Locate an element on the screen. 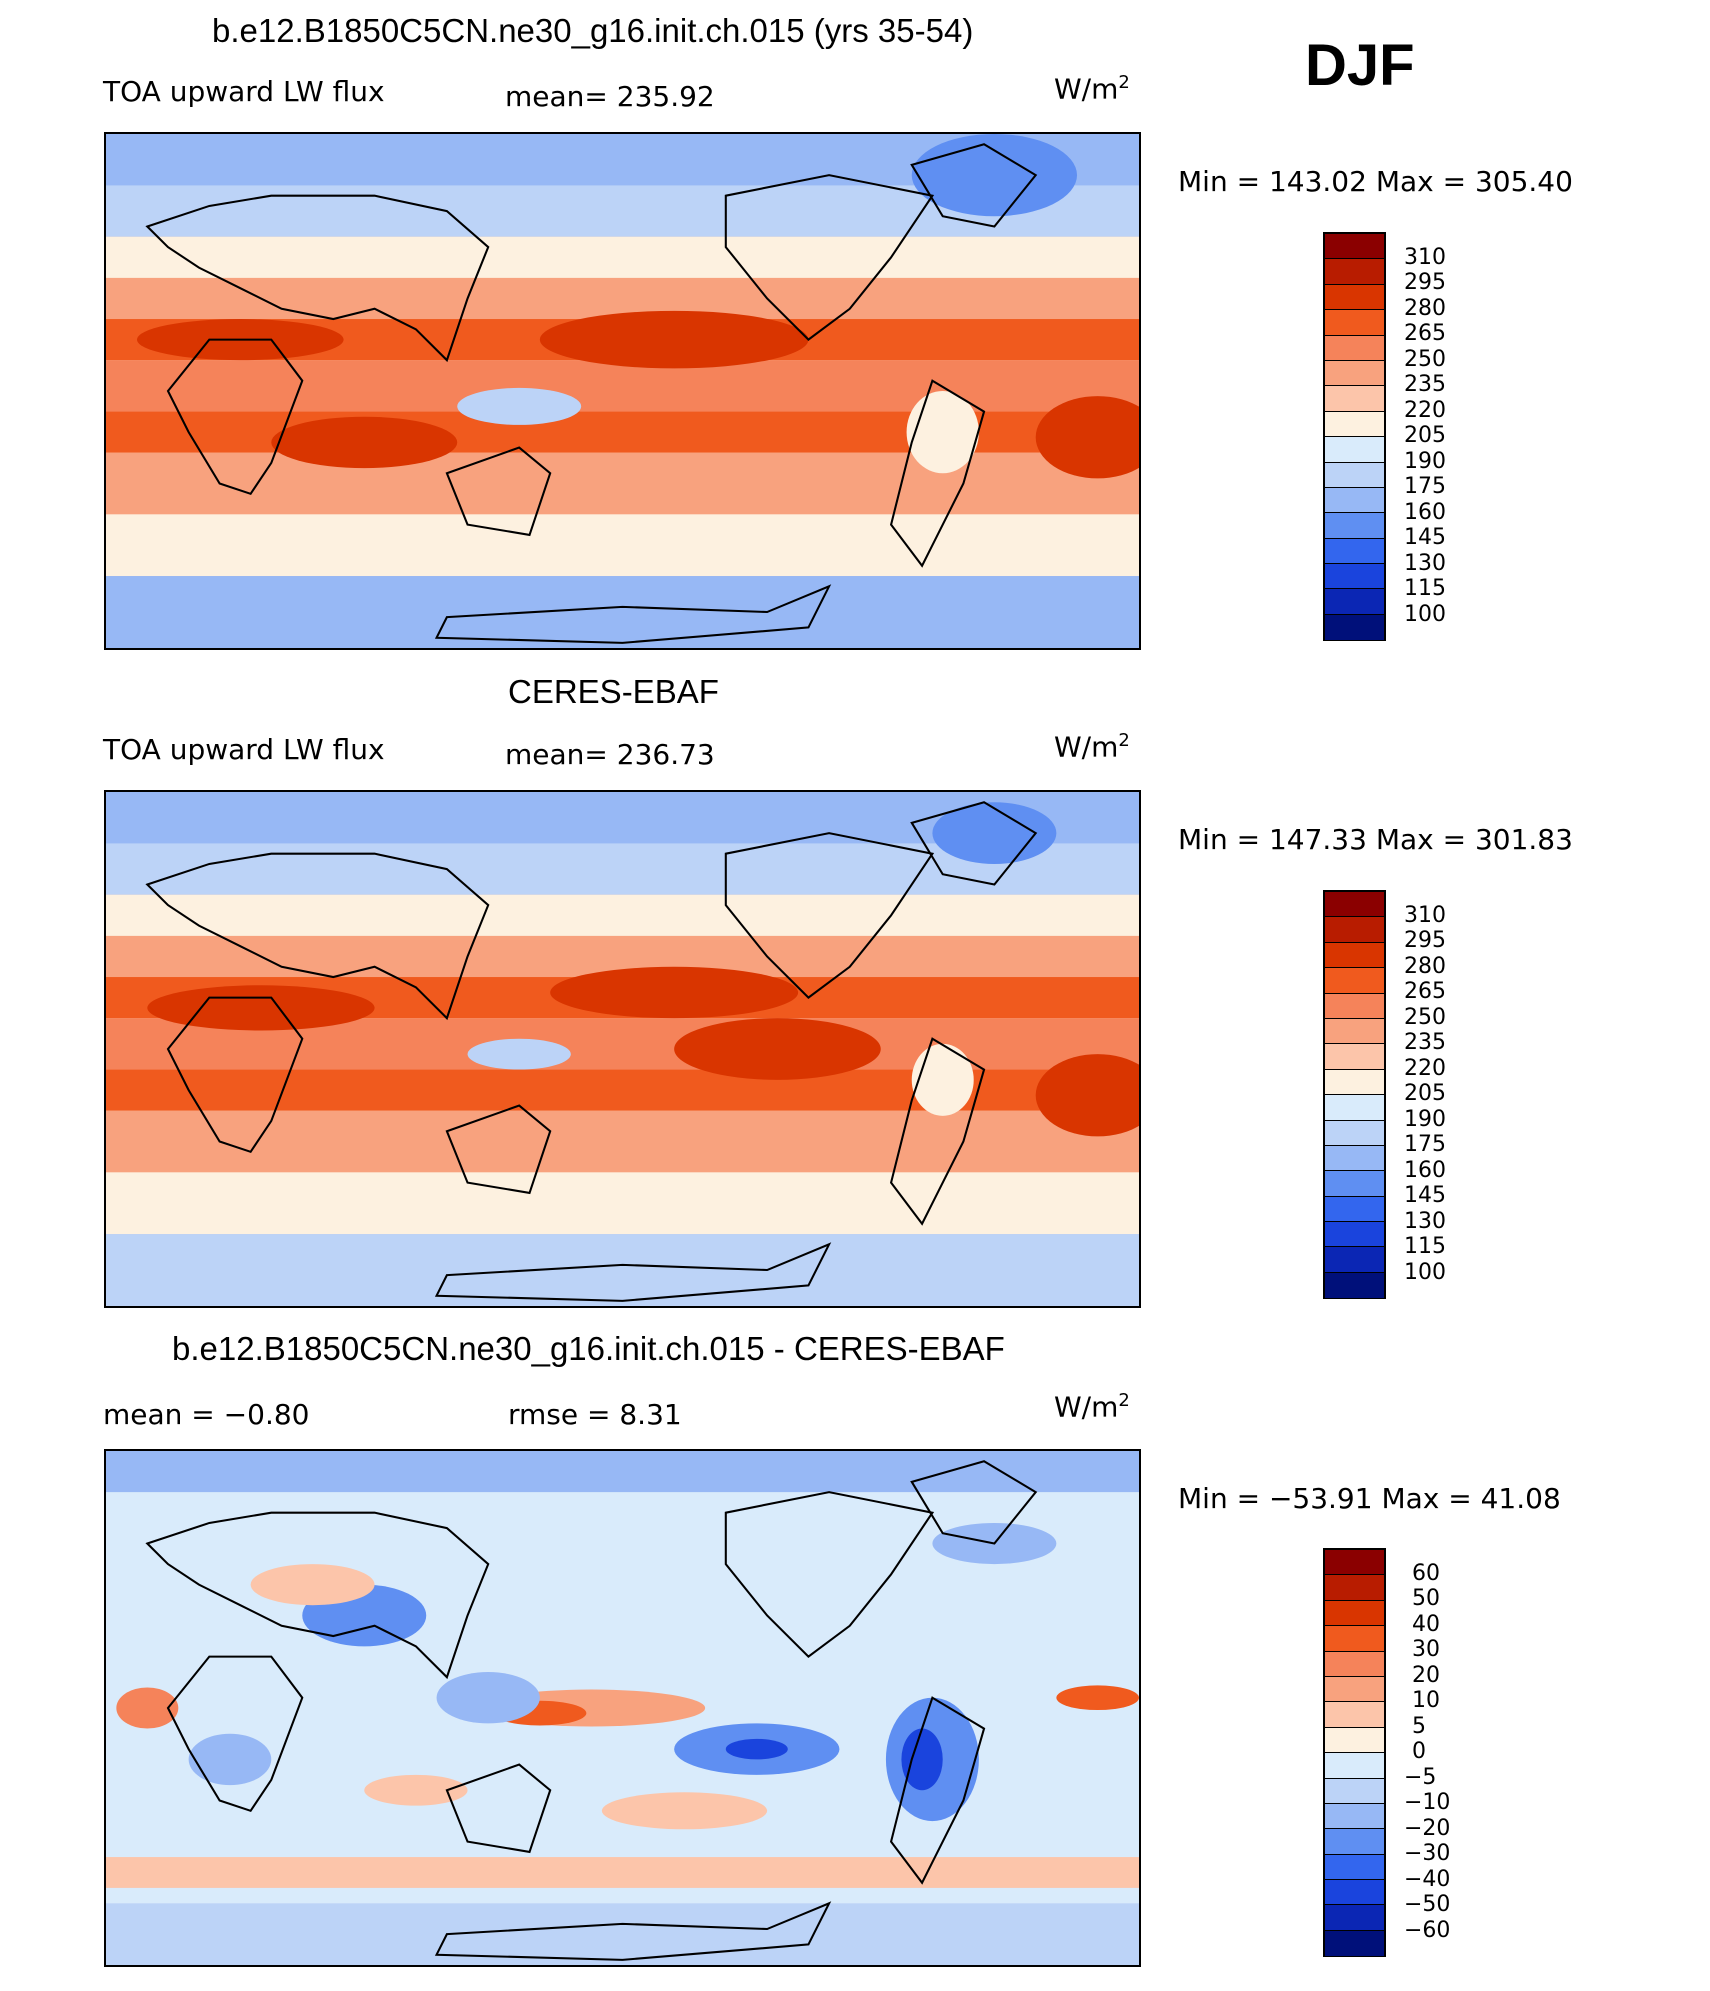 The image size is (1710, 1991). panel1-colorbar-label: 220 is located at coordinates (1425, 410).